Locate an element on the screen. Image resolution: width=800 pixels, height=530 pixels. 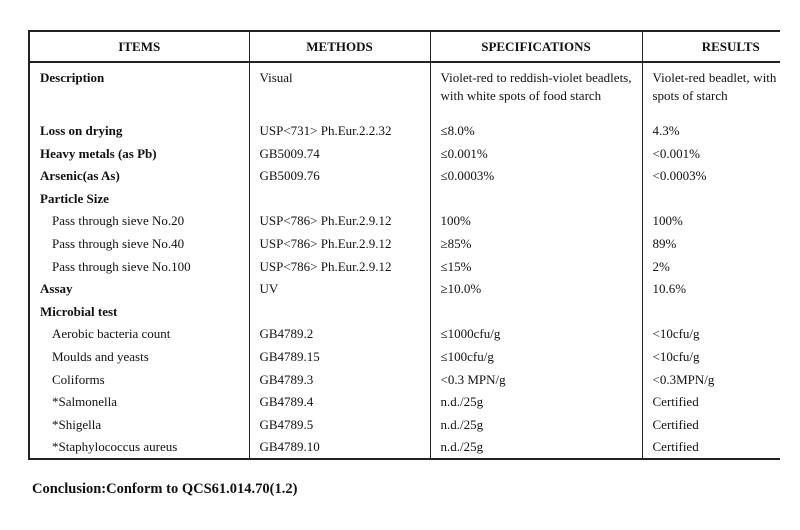
cell-spec: ≤8.0% is located at coordinates (535, 131).